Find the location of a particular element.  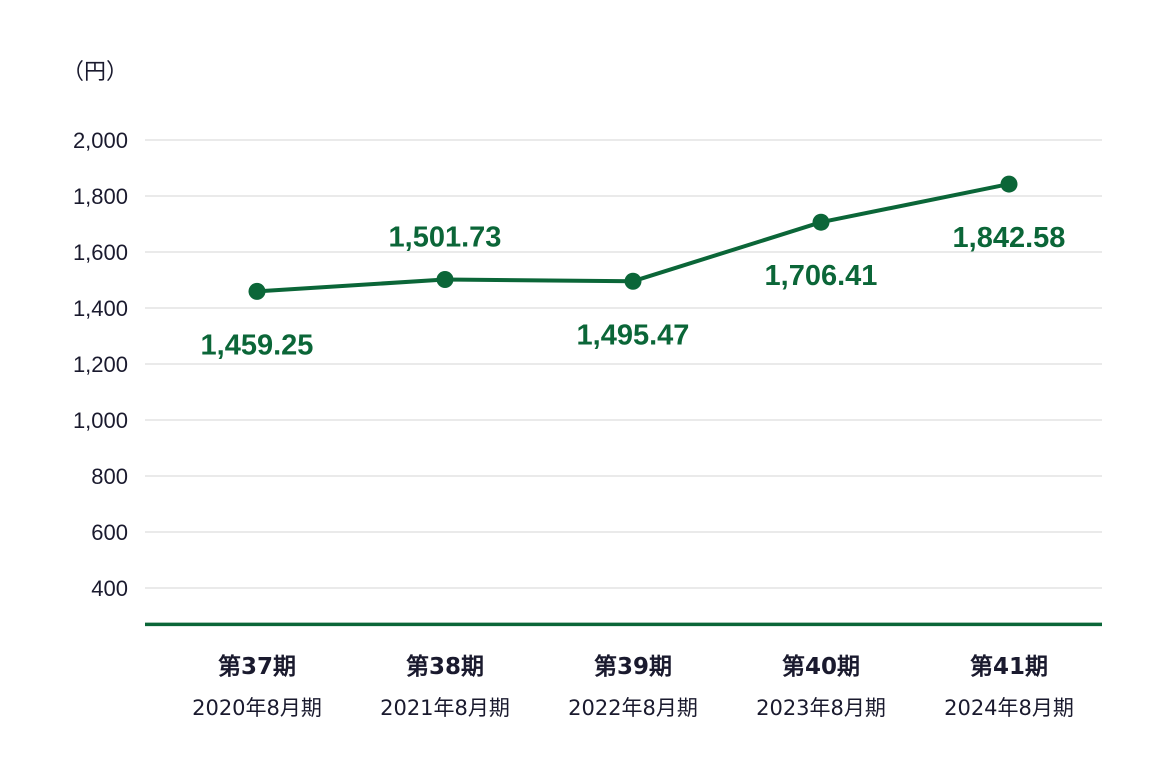

data-label: 1,501.73 is located at coordinates (445, 238).